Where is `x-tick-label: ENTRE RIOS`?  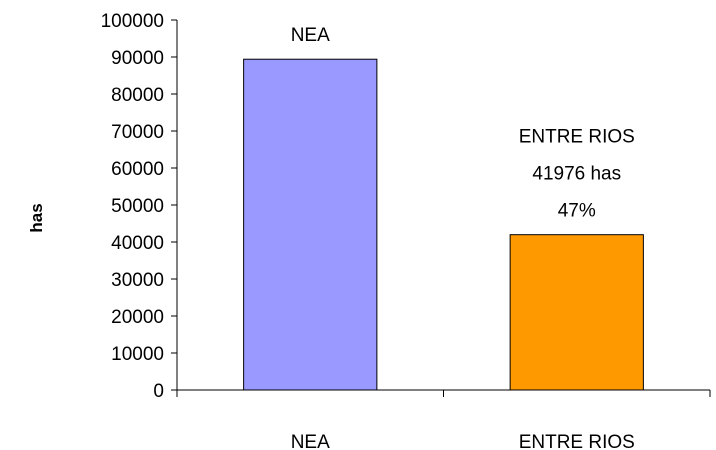 x-tick-label: ENTRE RIOS is located at coordinates (577, 441).